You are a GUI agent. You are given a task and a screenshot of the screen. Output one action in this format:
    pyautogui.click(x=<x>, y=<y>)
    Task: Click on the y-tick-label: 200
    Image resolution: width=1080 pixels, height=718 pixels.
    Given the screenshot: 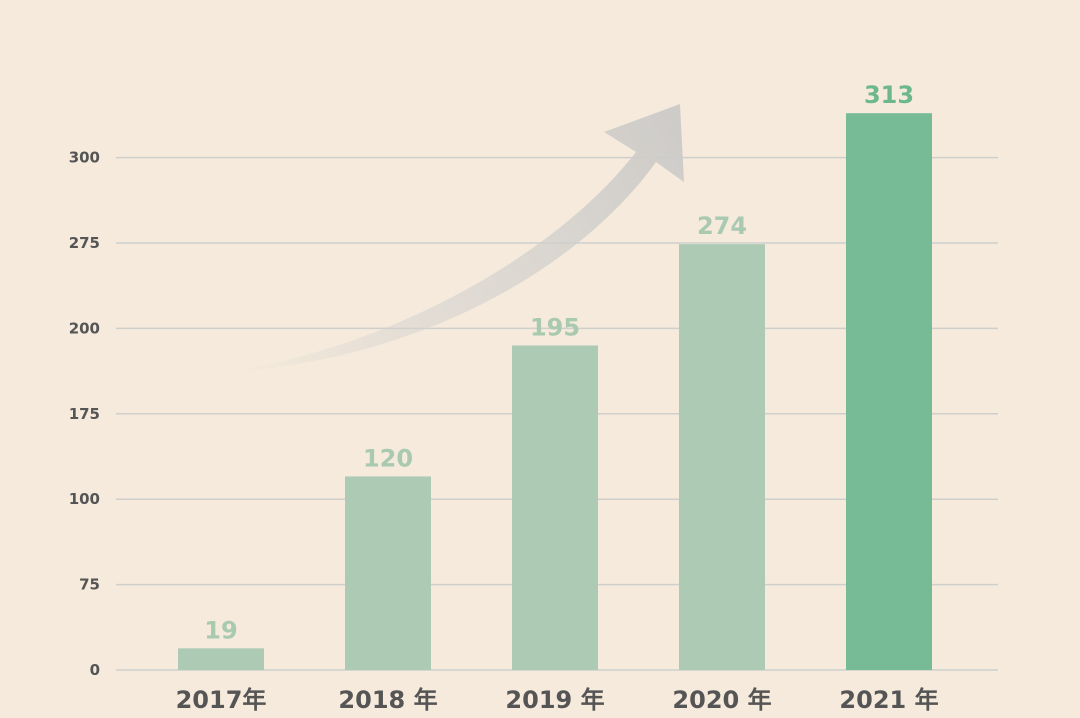 What is the action you would take?
    pyautogui.click(x=84, y=328)
    